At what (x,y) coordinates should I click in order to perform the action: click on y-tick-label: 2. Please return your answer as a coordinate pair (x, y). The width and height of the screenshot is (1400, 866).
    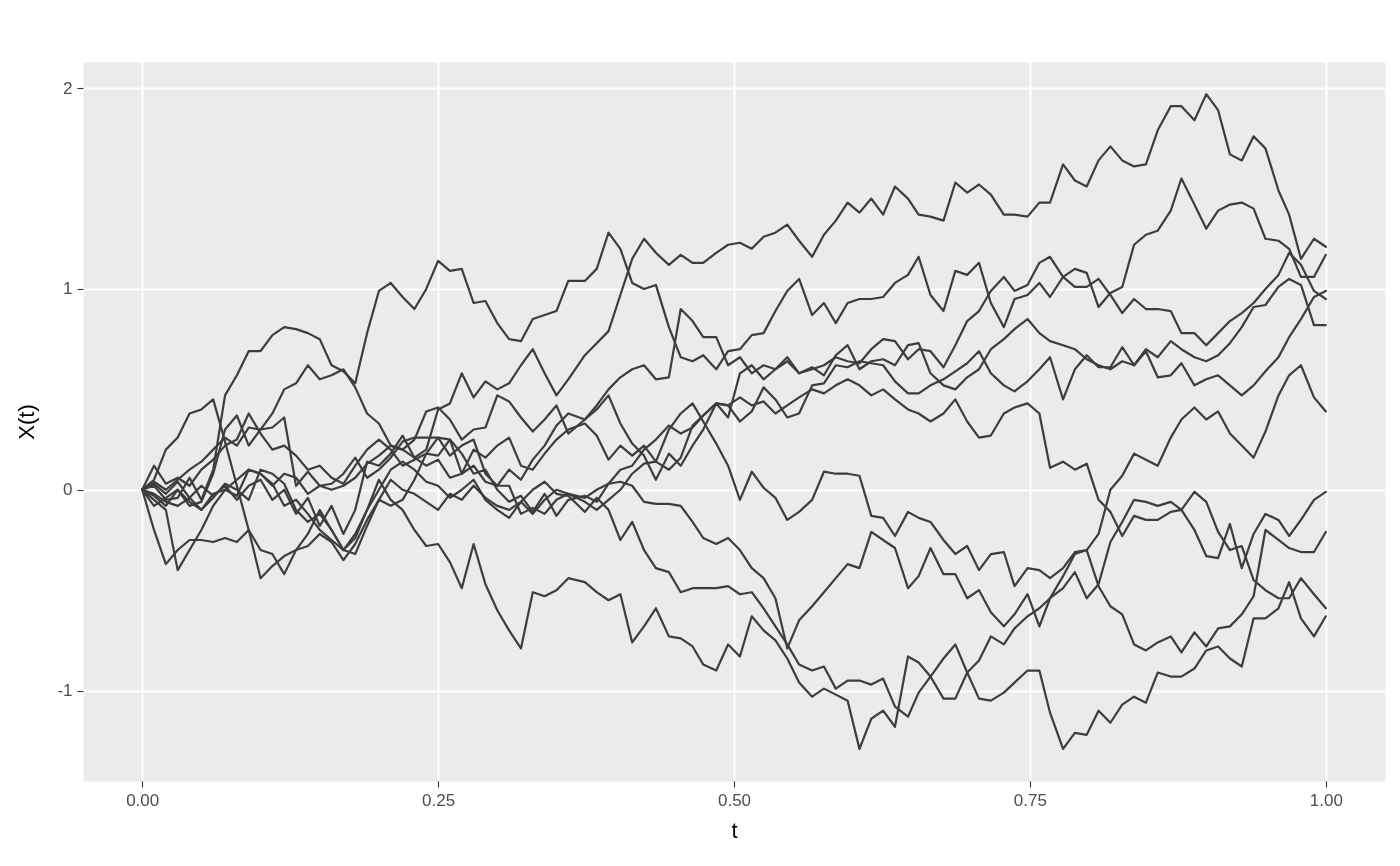
    Looking at the image, I should click on (68, 88).